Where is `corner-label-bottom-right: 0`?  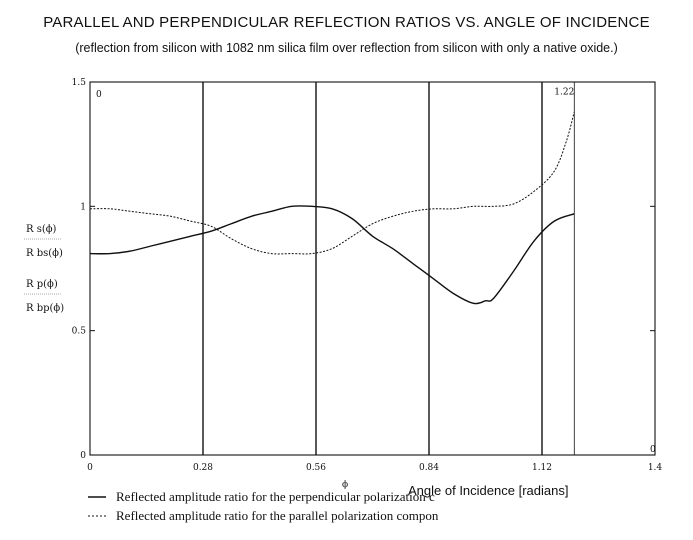
corner-label-bottom-right: 0 is located at coordinates (653, 450).